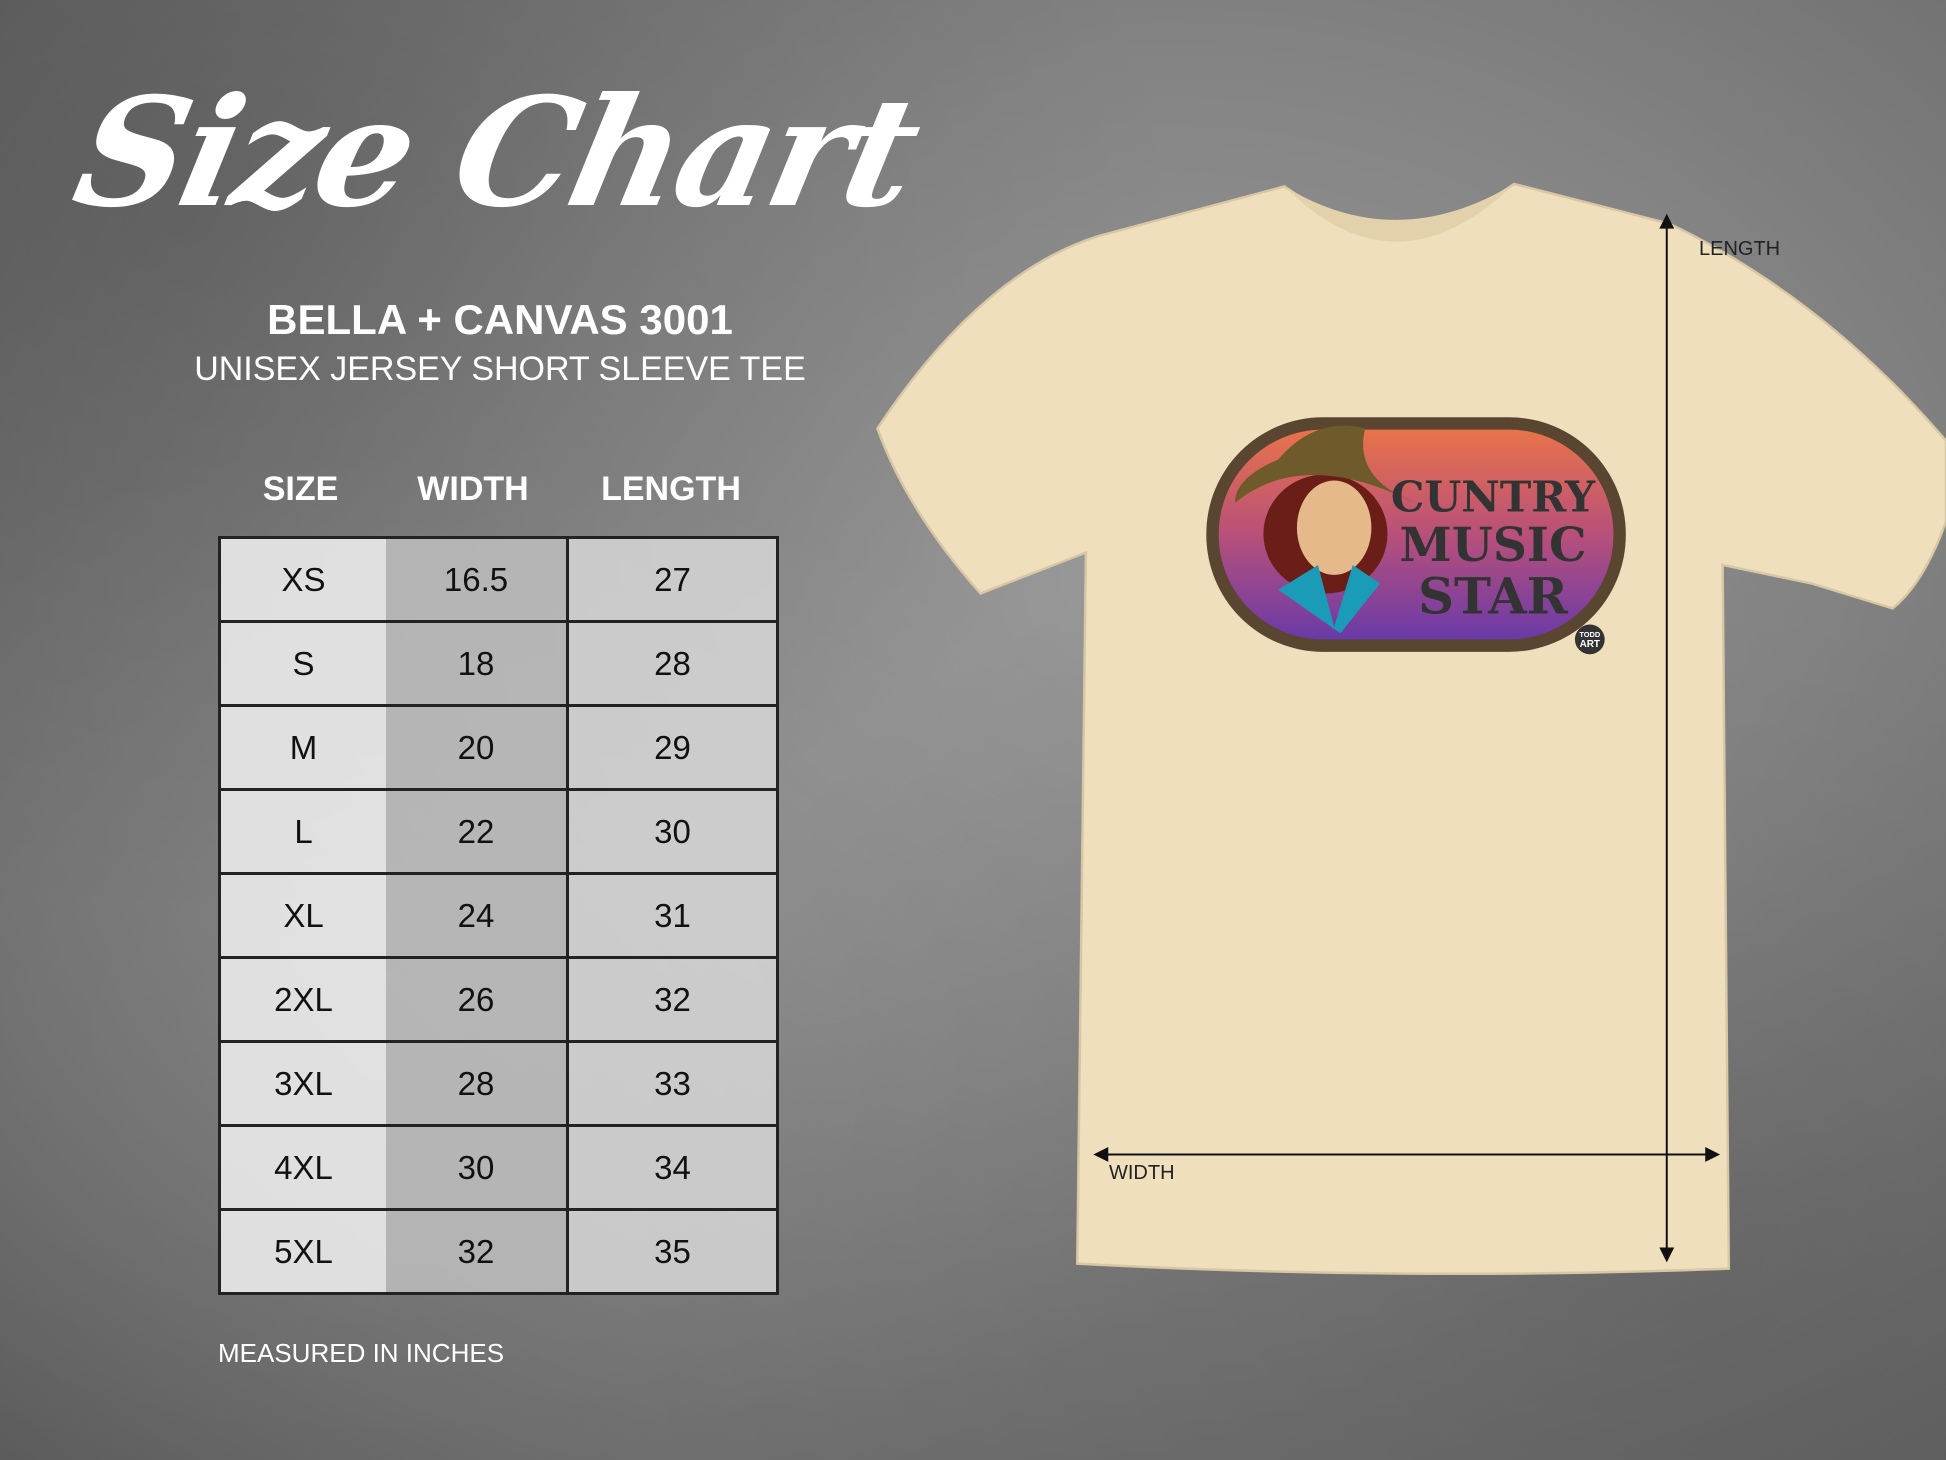 The height and width of the screenshot is (1460, 1946). I want to click on table-row: 3XL 28 33, so click(498, 1083).